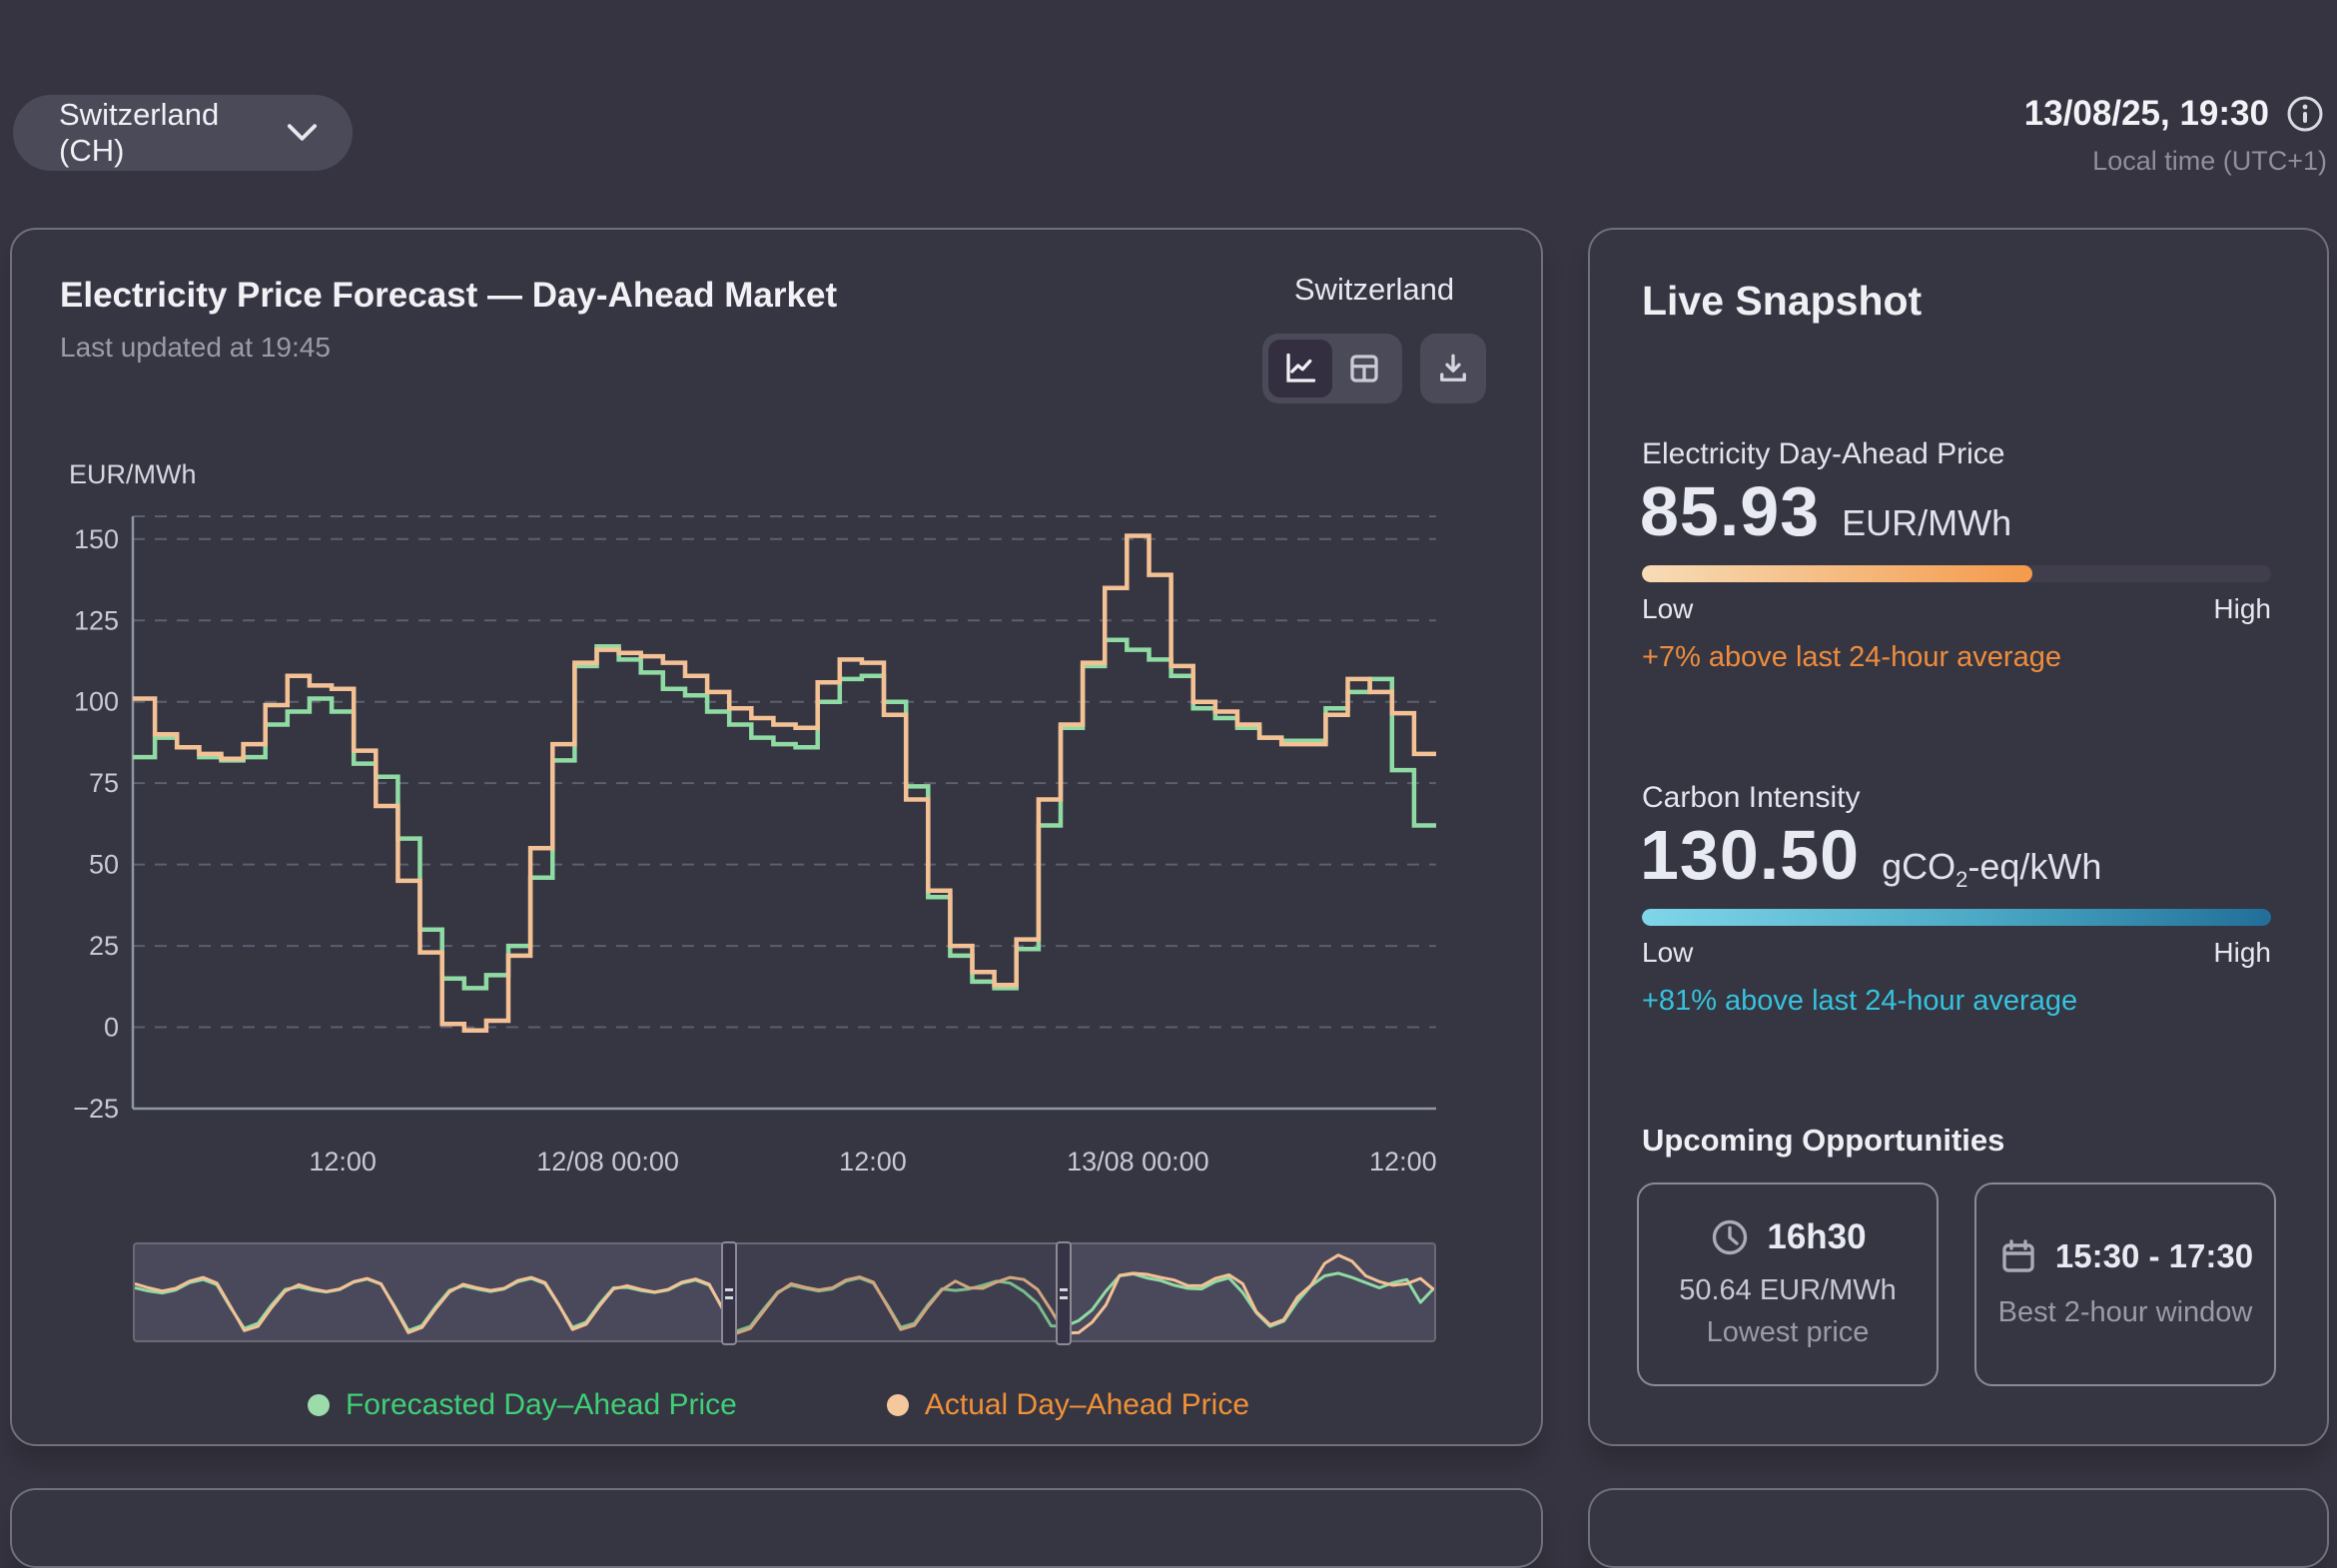 This screenshot has width=2337, height=1568. Describe the element at coordinates (776, 1528) in the screenshot. I see `next-section-card-left` at that location.